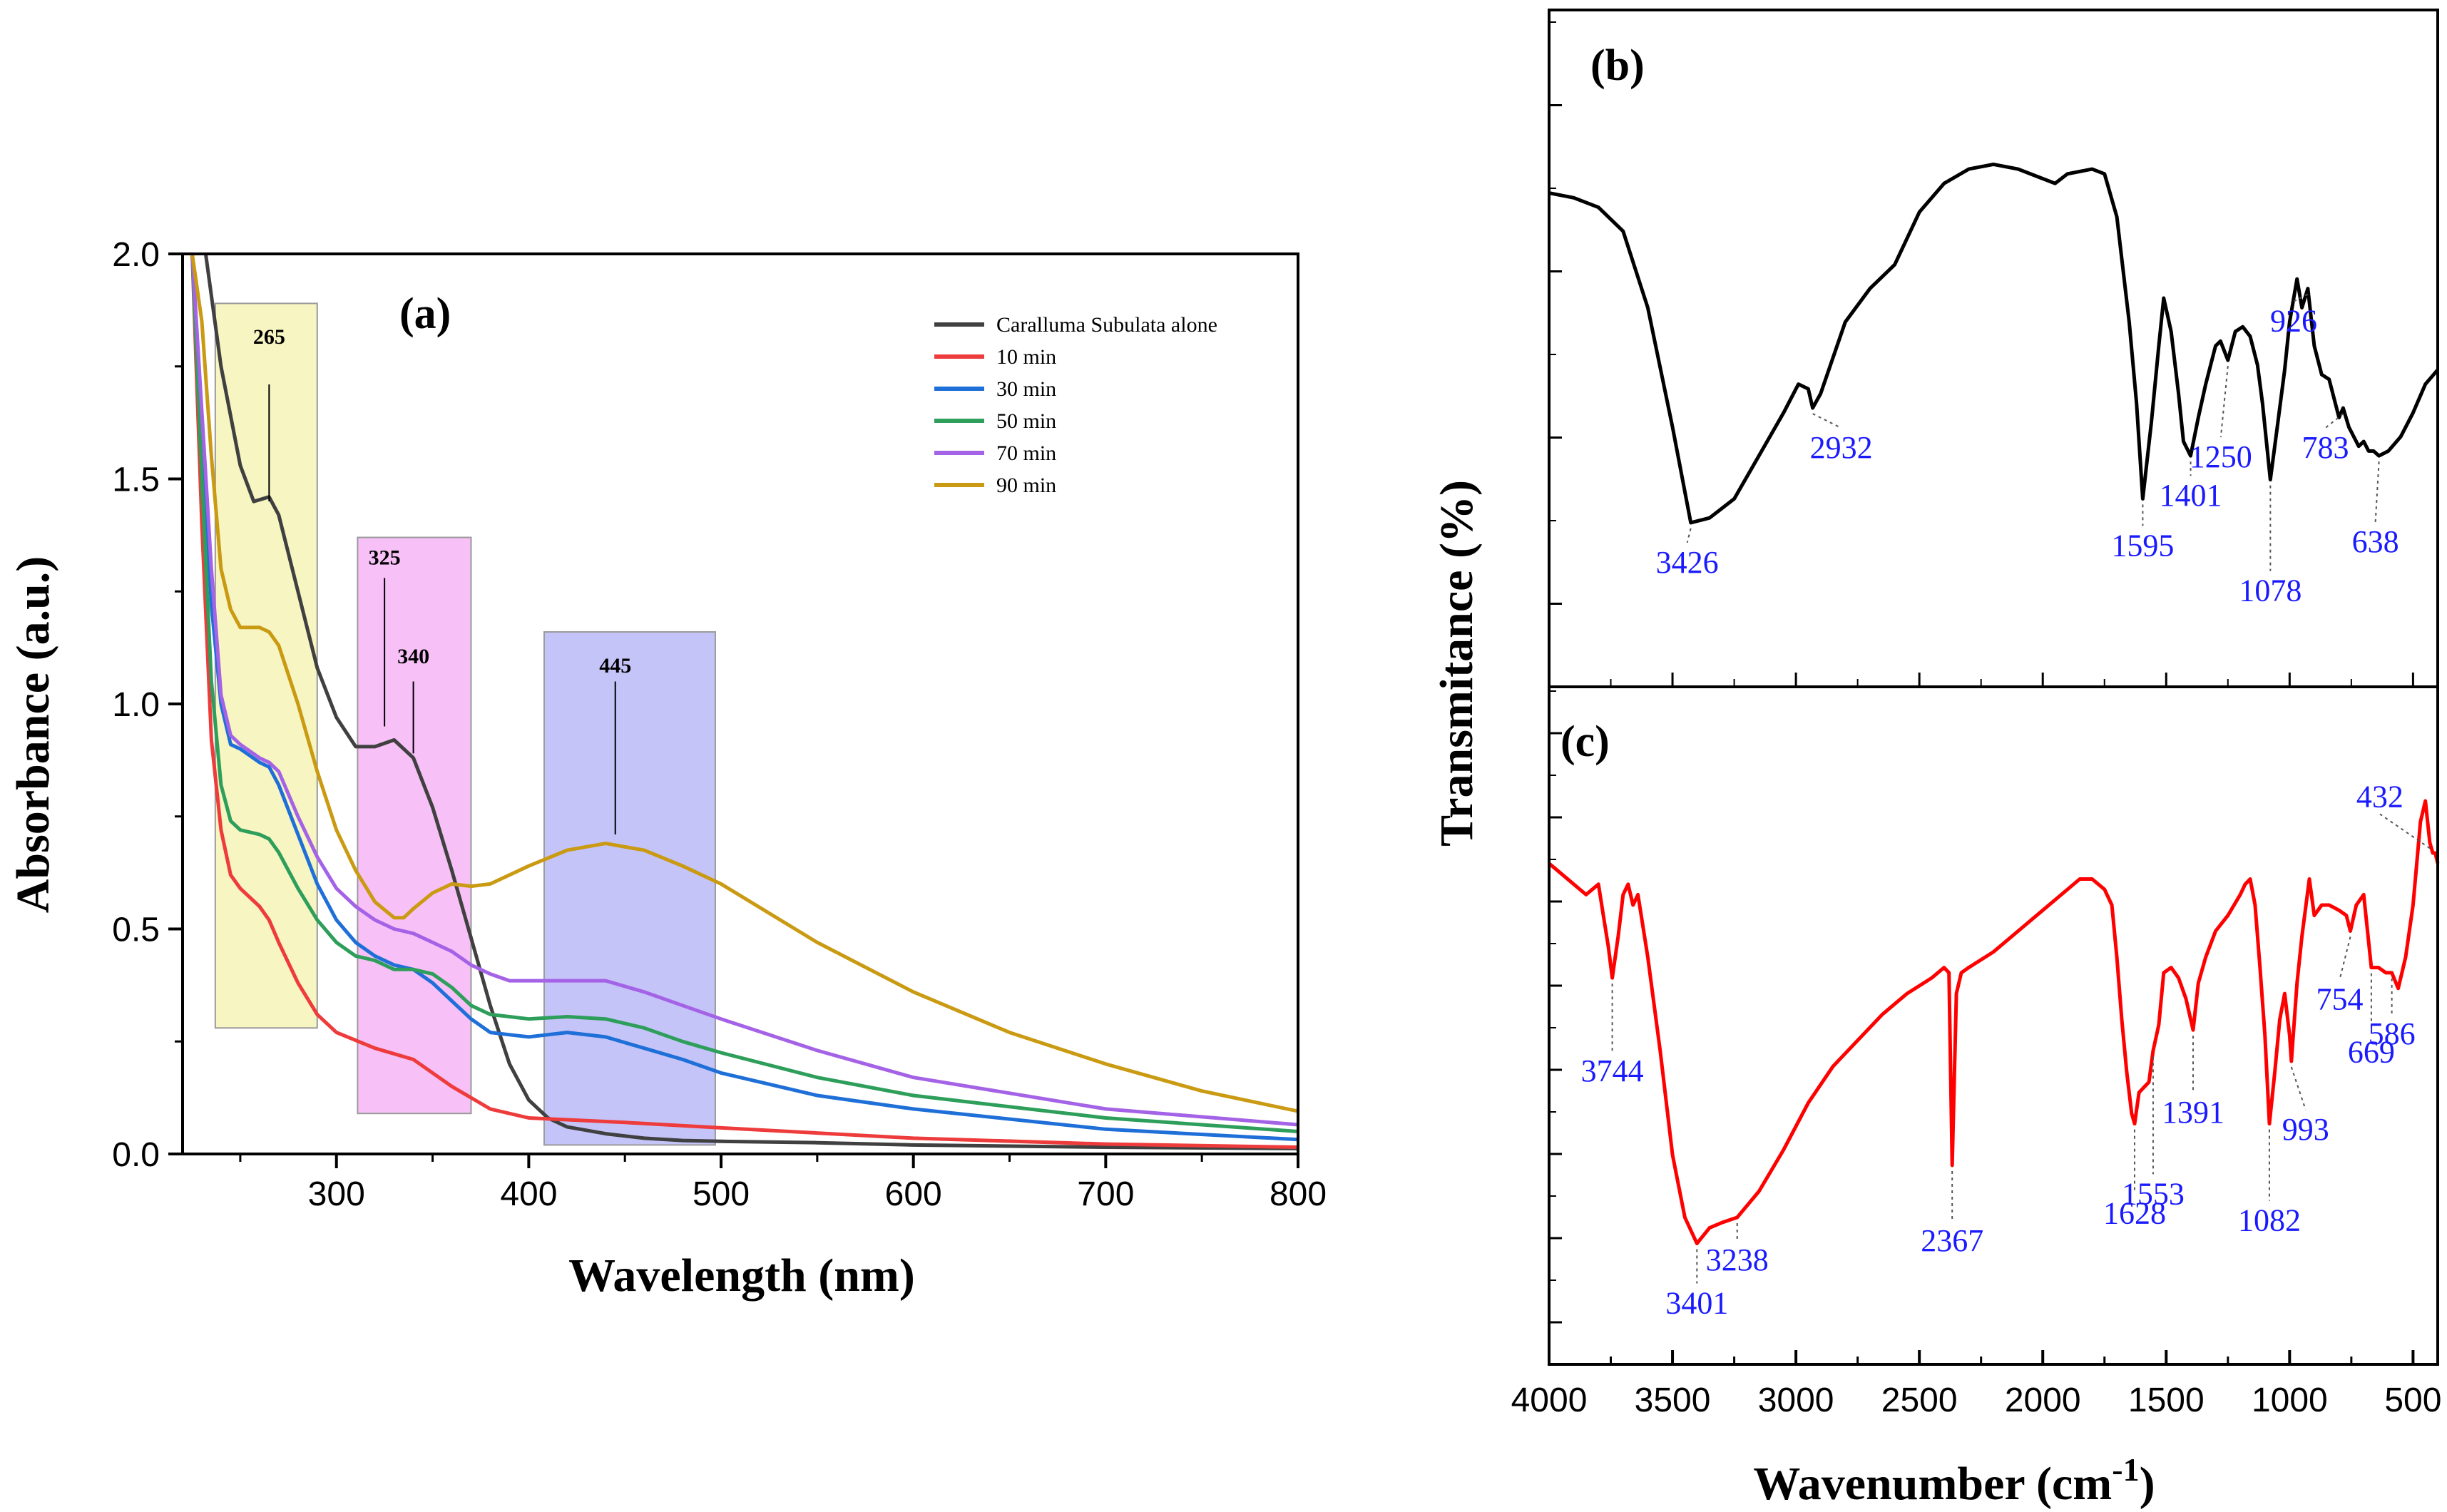 This screenshot has width=2447, height=1512. What do you see at coordinates (2153, 1193) in the screenshot?
I see `peak-label-c-1553: 1553` at bounding box center [2153, 1193].